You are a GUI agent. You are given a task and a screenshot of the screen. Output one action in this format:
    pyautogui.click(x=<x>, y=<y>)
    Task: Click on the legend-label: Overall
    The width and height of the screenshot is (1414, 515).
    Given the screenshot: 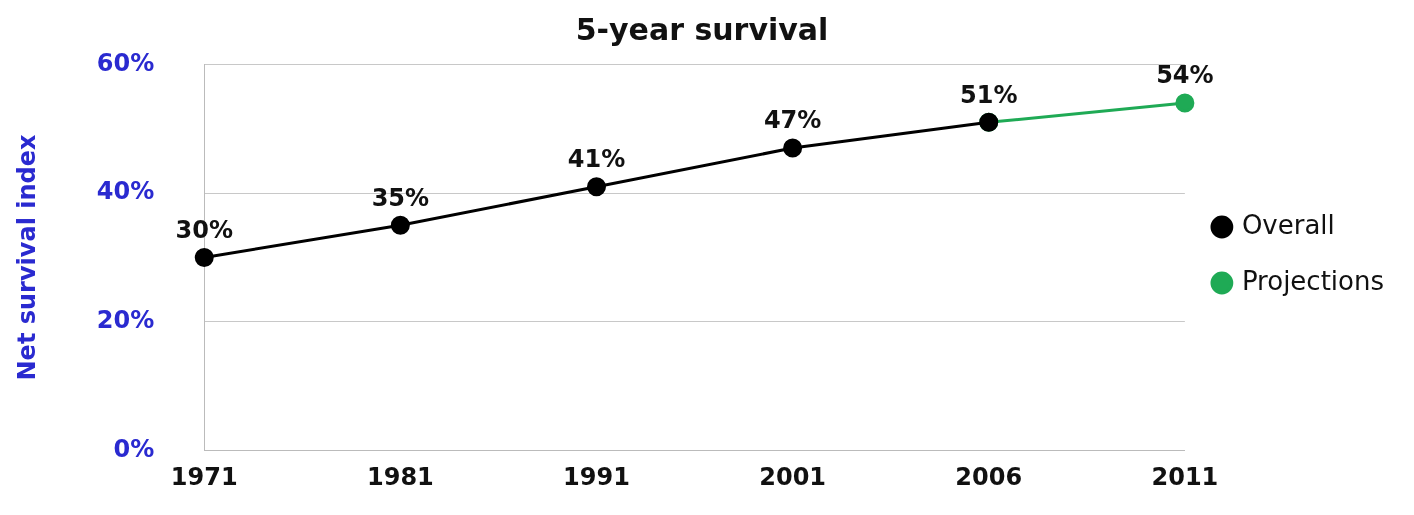 What is the action you would take?
    pyautogui.click(x=1288, y=224)
    